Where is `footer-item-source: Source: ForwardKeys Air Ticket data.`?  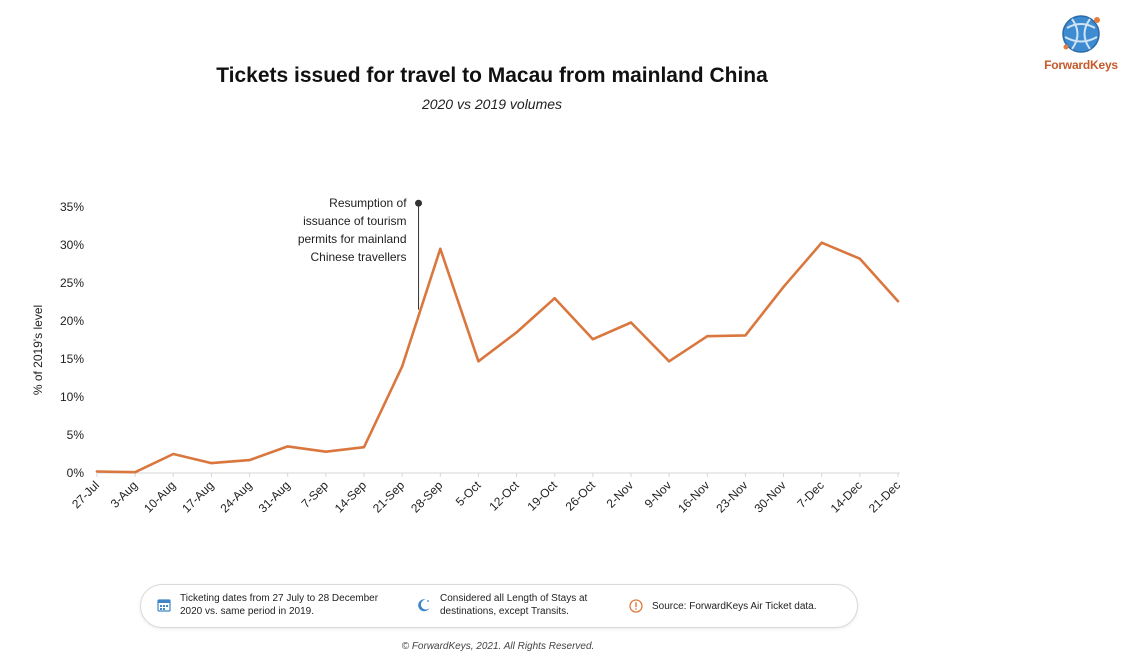
footer-item-source: Source: ForwardKeys Air Ticket data. is located at coordinates (723, 606).